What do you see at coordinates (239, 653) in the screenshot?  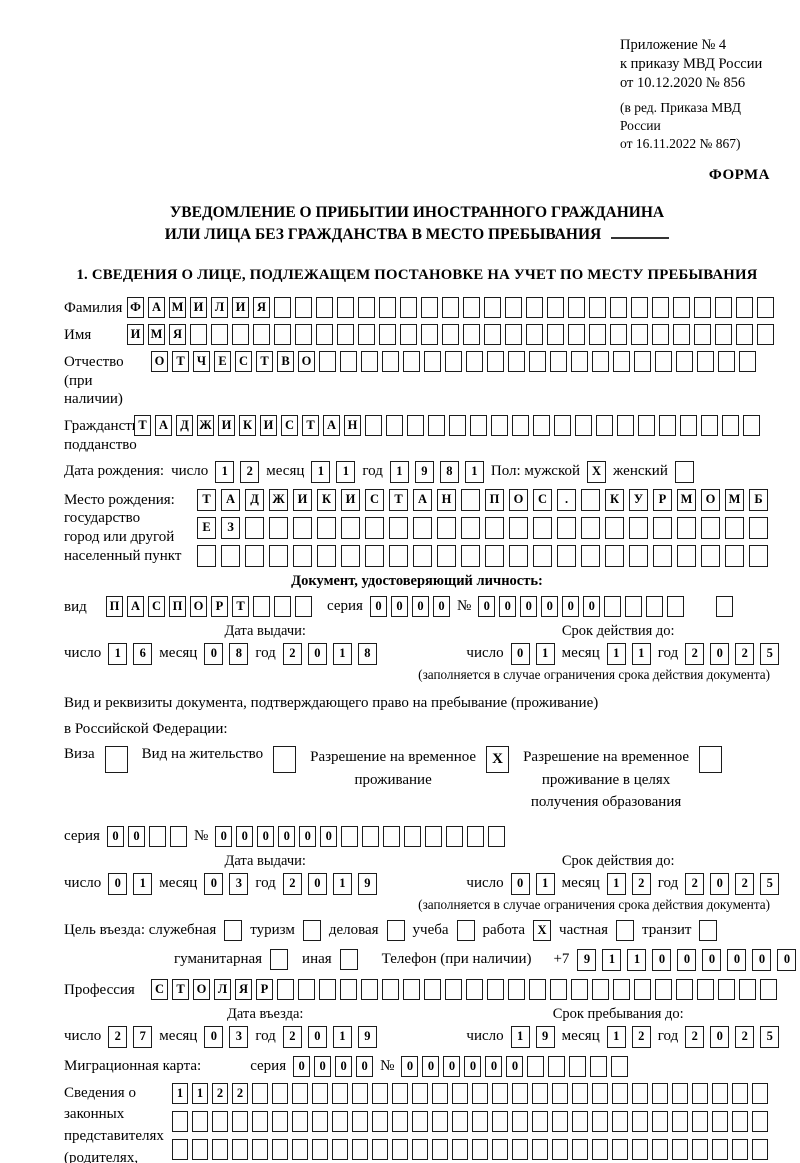 I see `char-box: 8` at bounding box center [239, 653].